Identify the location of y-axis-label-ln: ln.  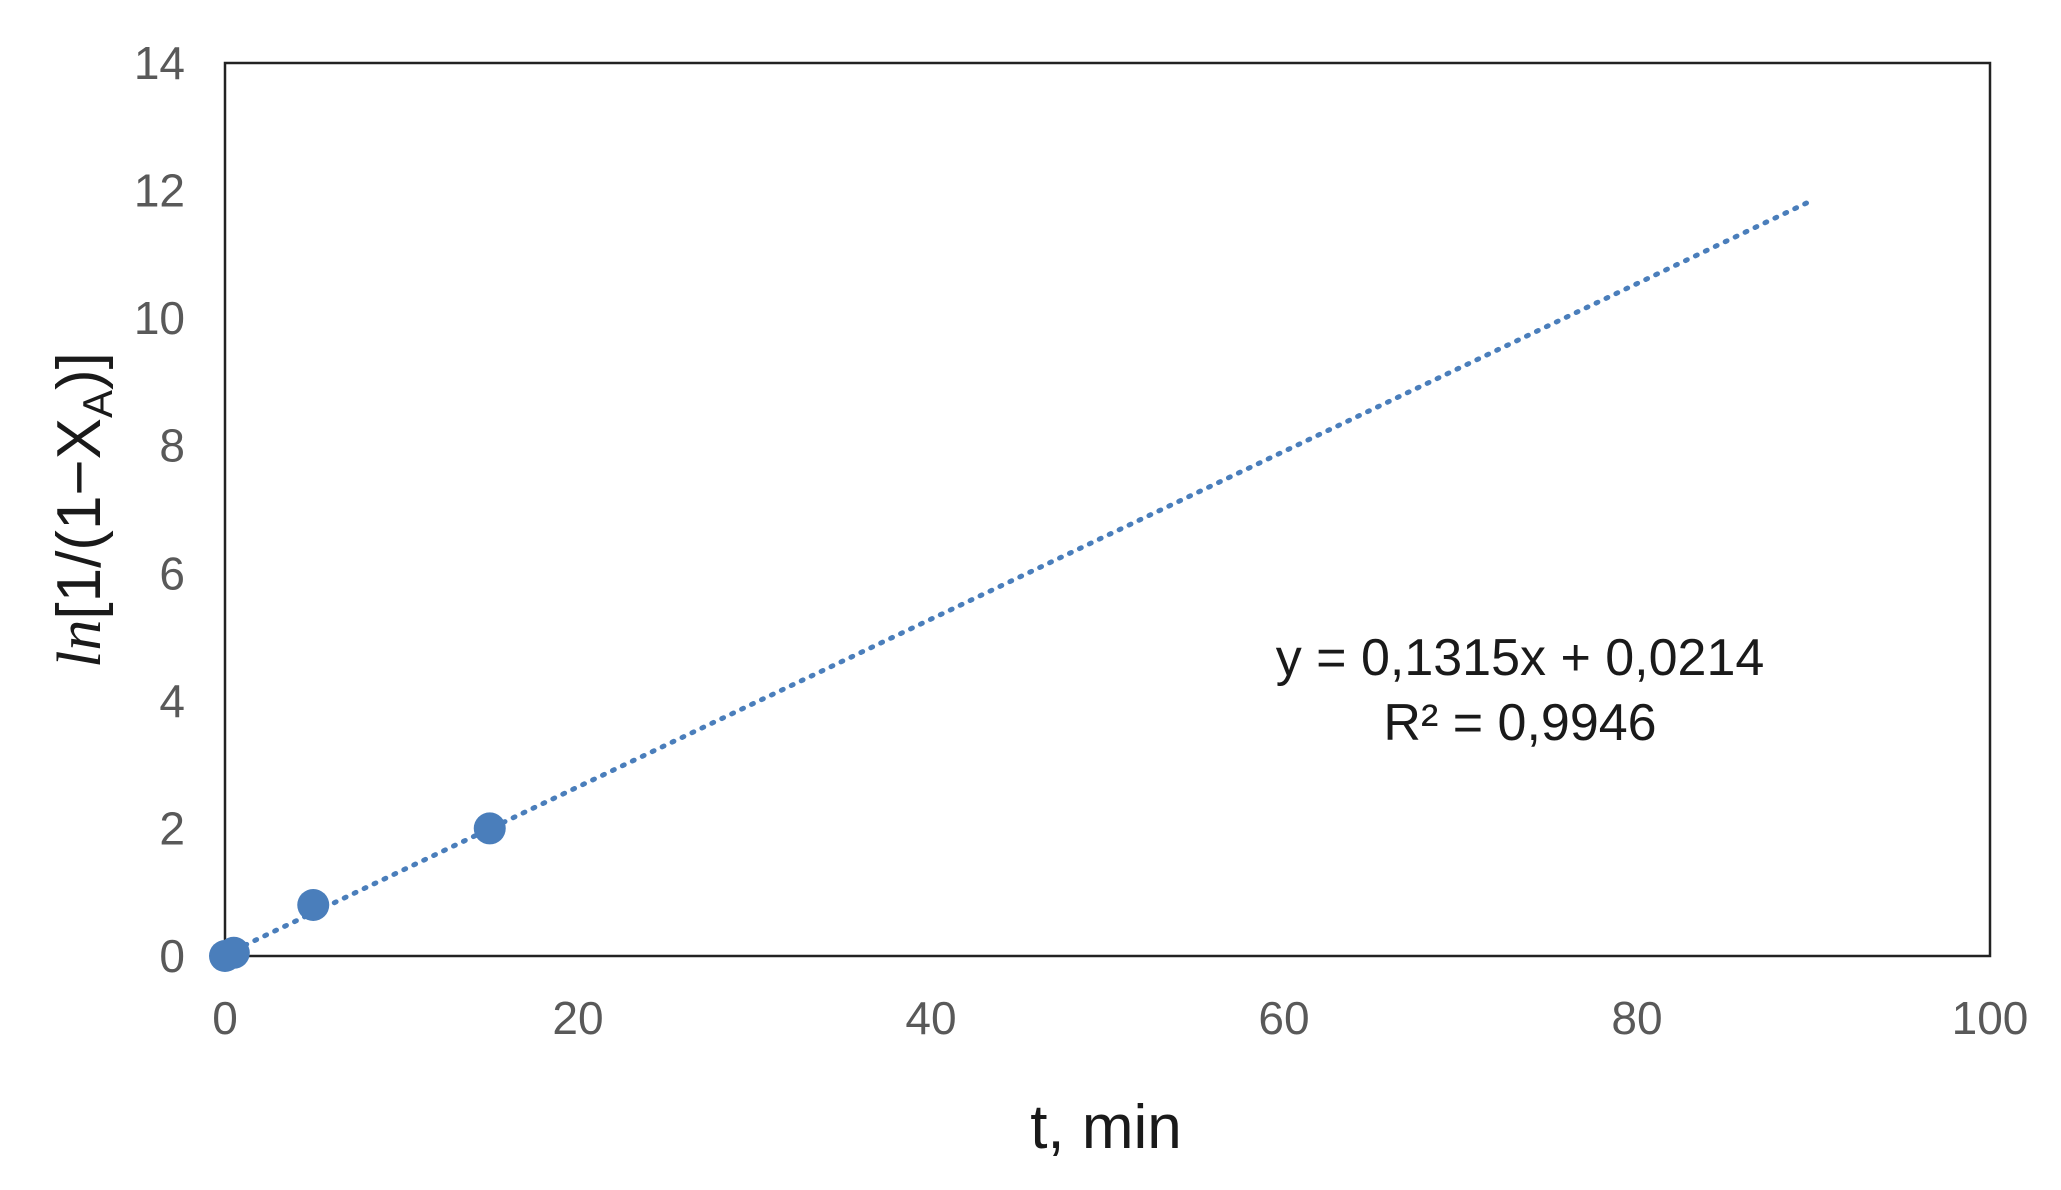
(80, 644).